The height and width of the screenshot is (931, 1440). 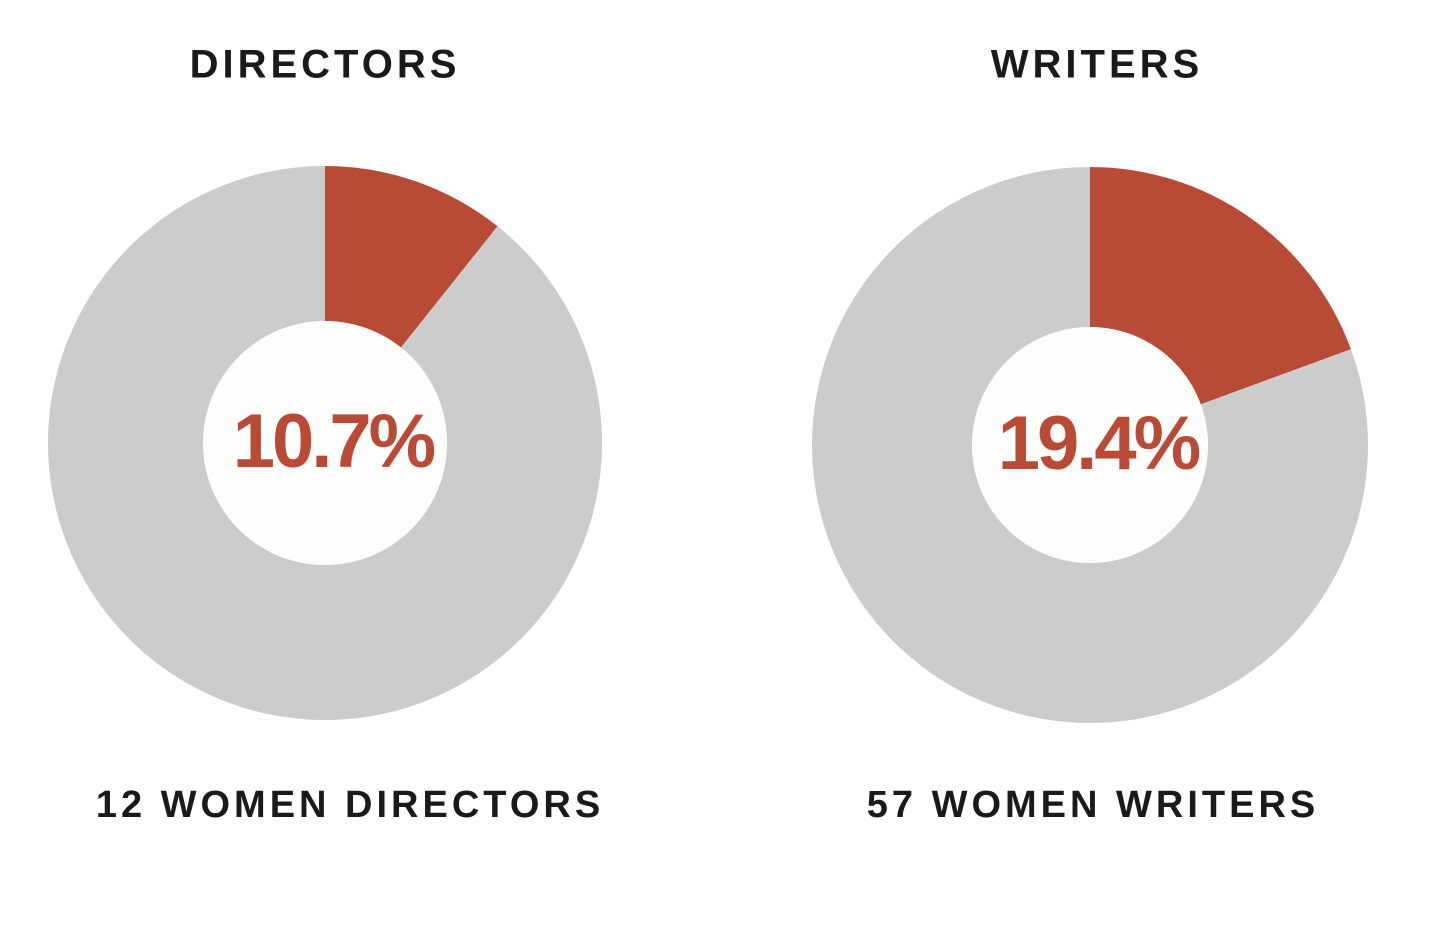 What do you see at coordinates (334, 441) in the screenshot?
I see `center-value-label: 10.7%` at bounding box center [334, 441].